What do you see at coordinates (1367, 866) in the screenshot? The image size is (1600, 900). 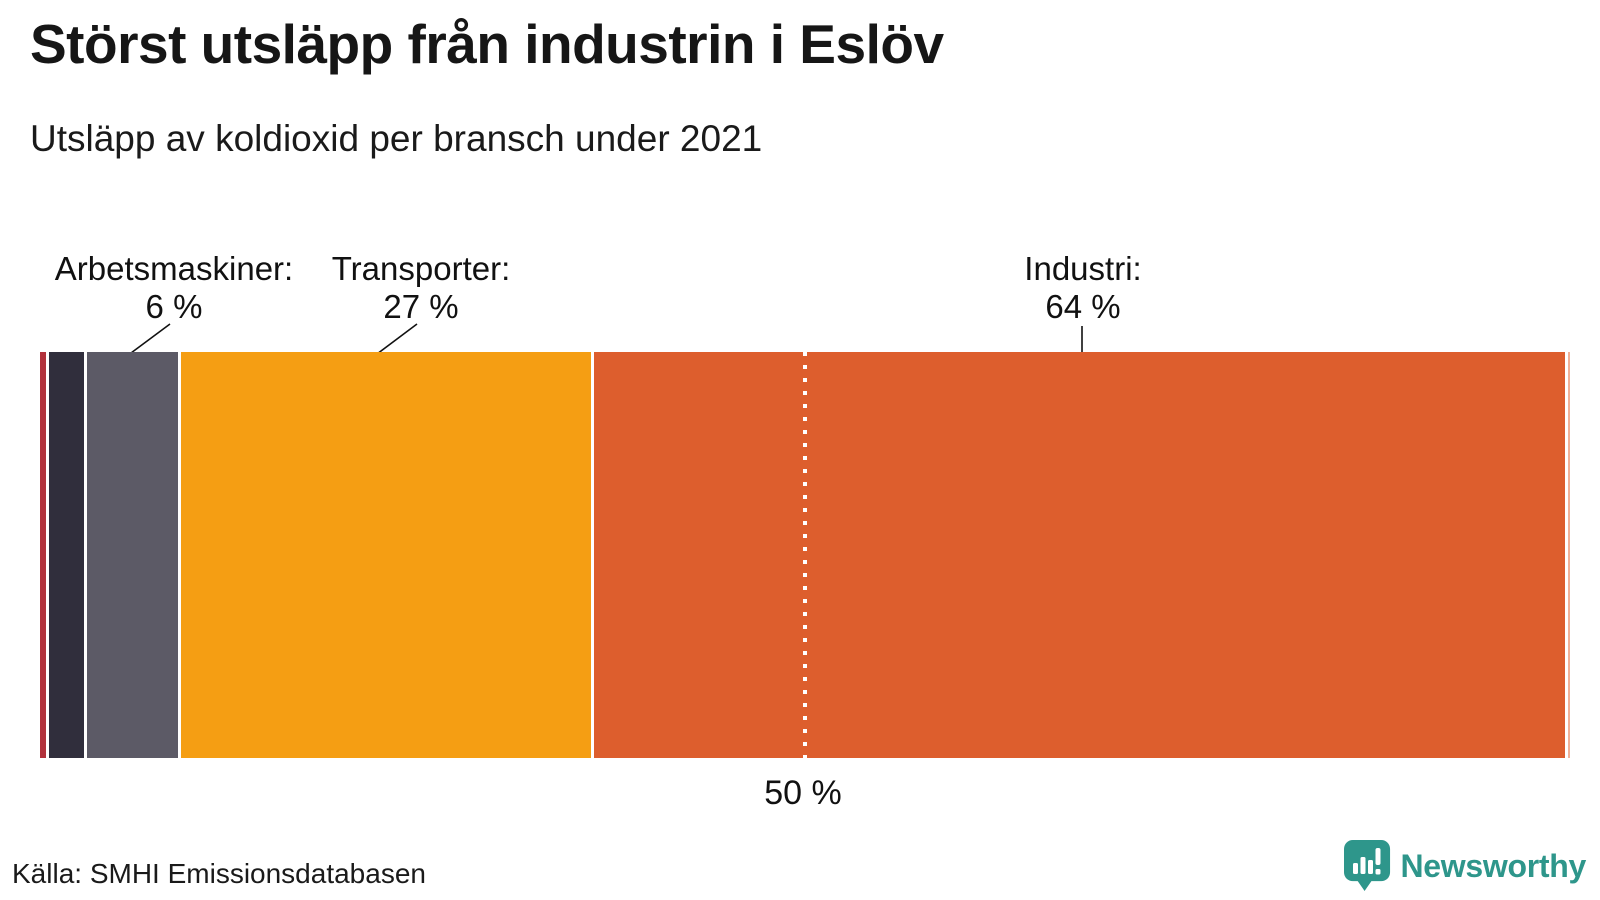 I see `speech-bubble-bar-chart-icon` at bounding box center [1367, 866].